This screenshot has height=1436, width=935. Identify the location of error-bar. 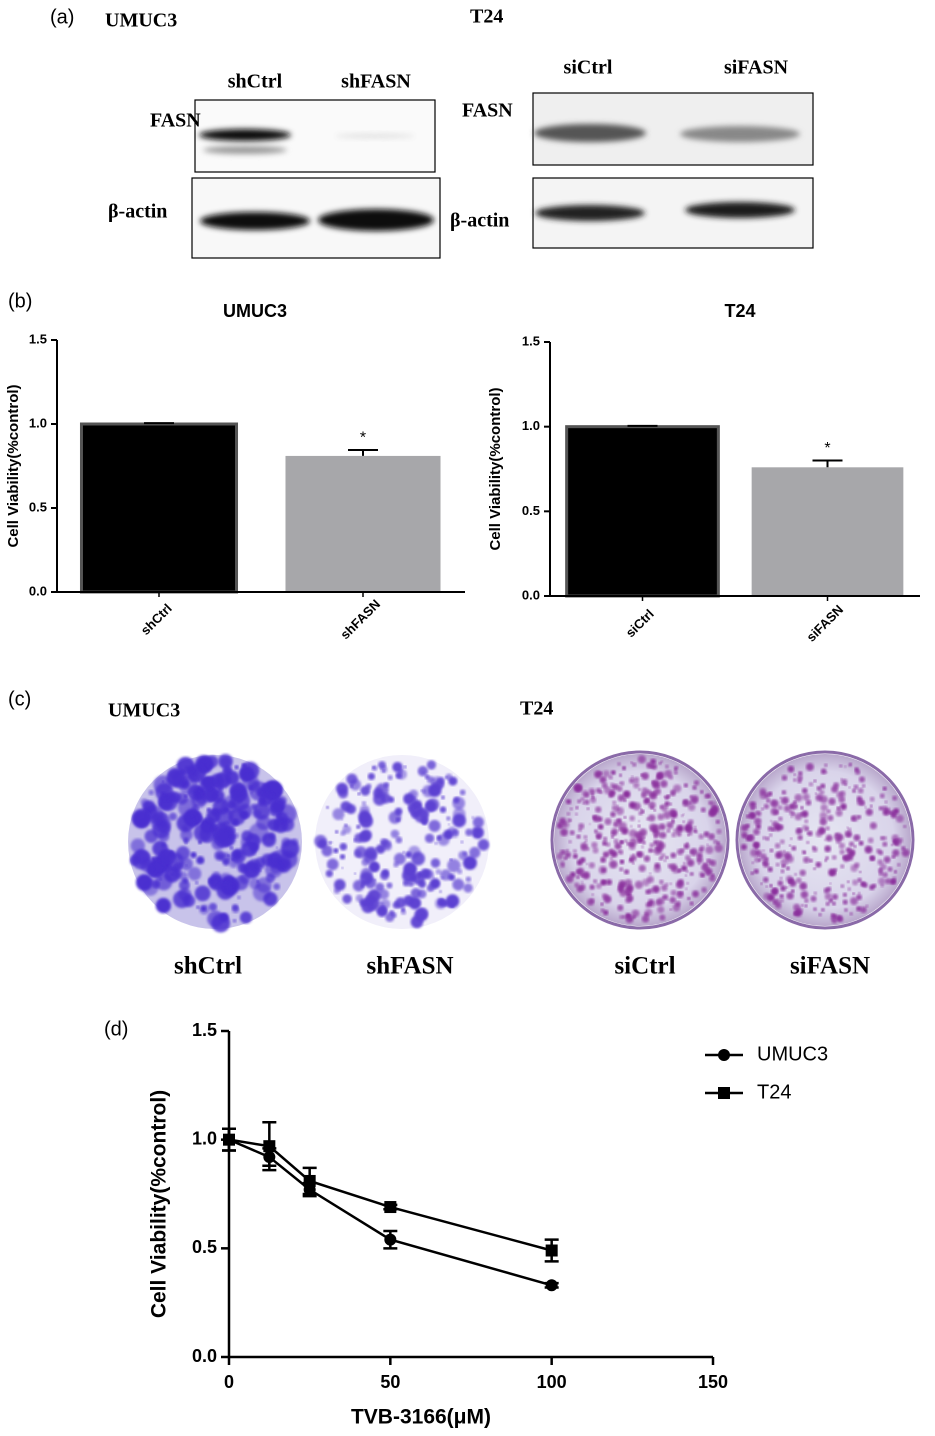
(363, 452).